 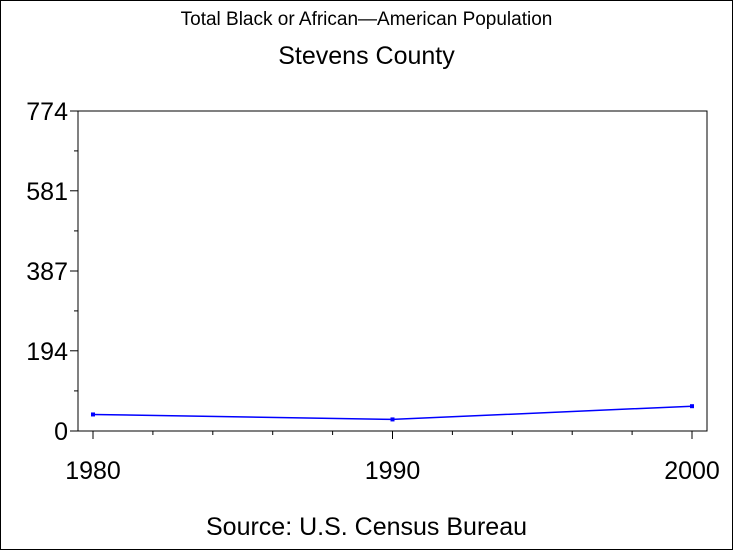 I want to click on x-tick-label: 2000, so click(x=692, y=471).